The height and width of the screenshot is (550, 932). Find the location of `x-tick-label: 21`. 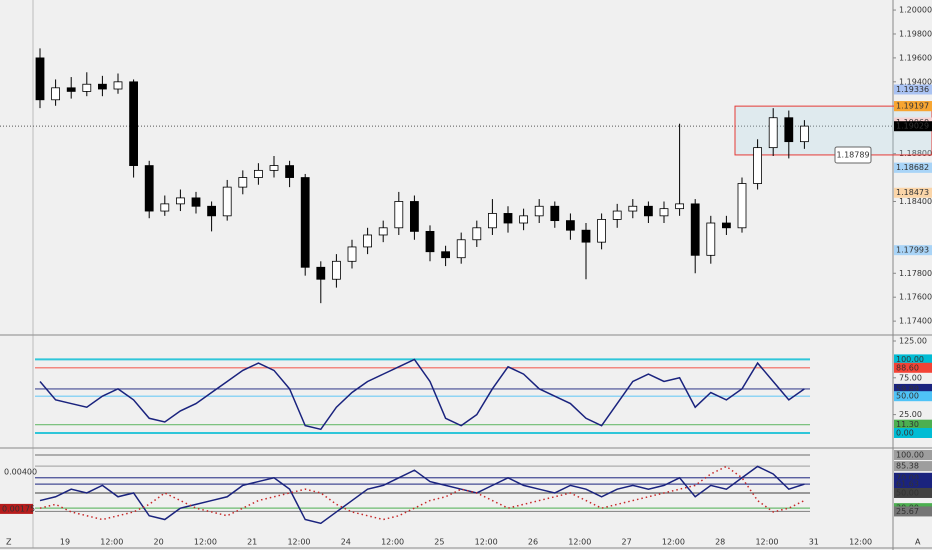

x-tick-label: 21 is located at coordinates (252, 542).